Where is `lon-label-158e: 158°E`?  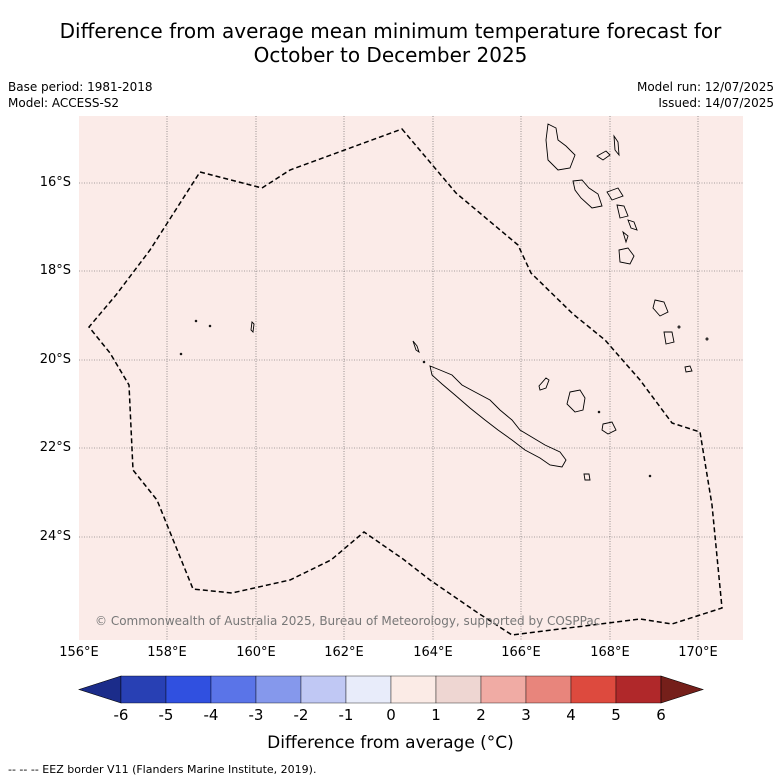 lon-label-158e: 158°E is located at coordinates (167, 652).